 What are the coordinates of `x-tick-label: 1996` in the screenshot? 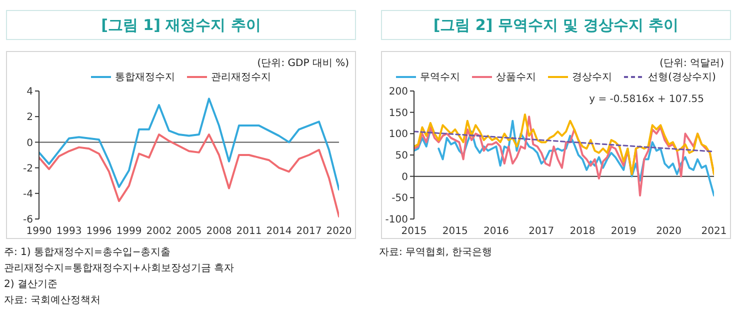 It's located at (99, 232).